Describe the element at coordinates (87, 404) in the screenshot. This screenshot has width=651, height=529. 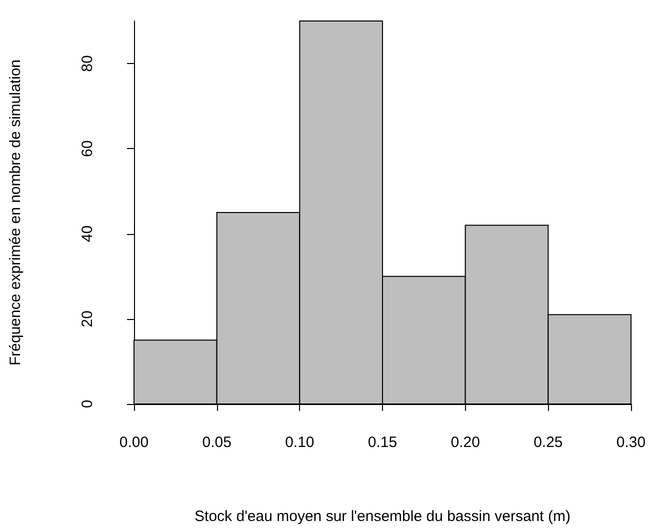
I see `y-tick-label: 0` at that location.